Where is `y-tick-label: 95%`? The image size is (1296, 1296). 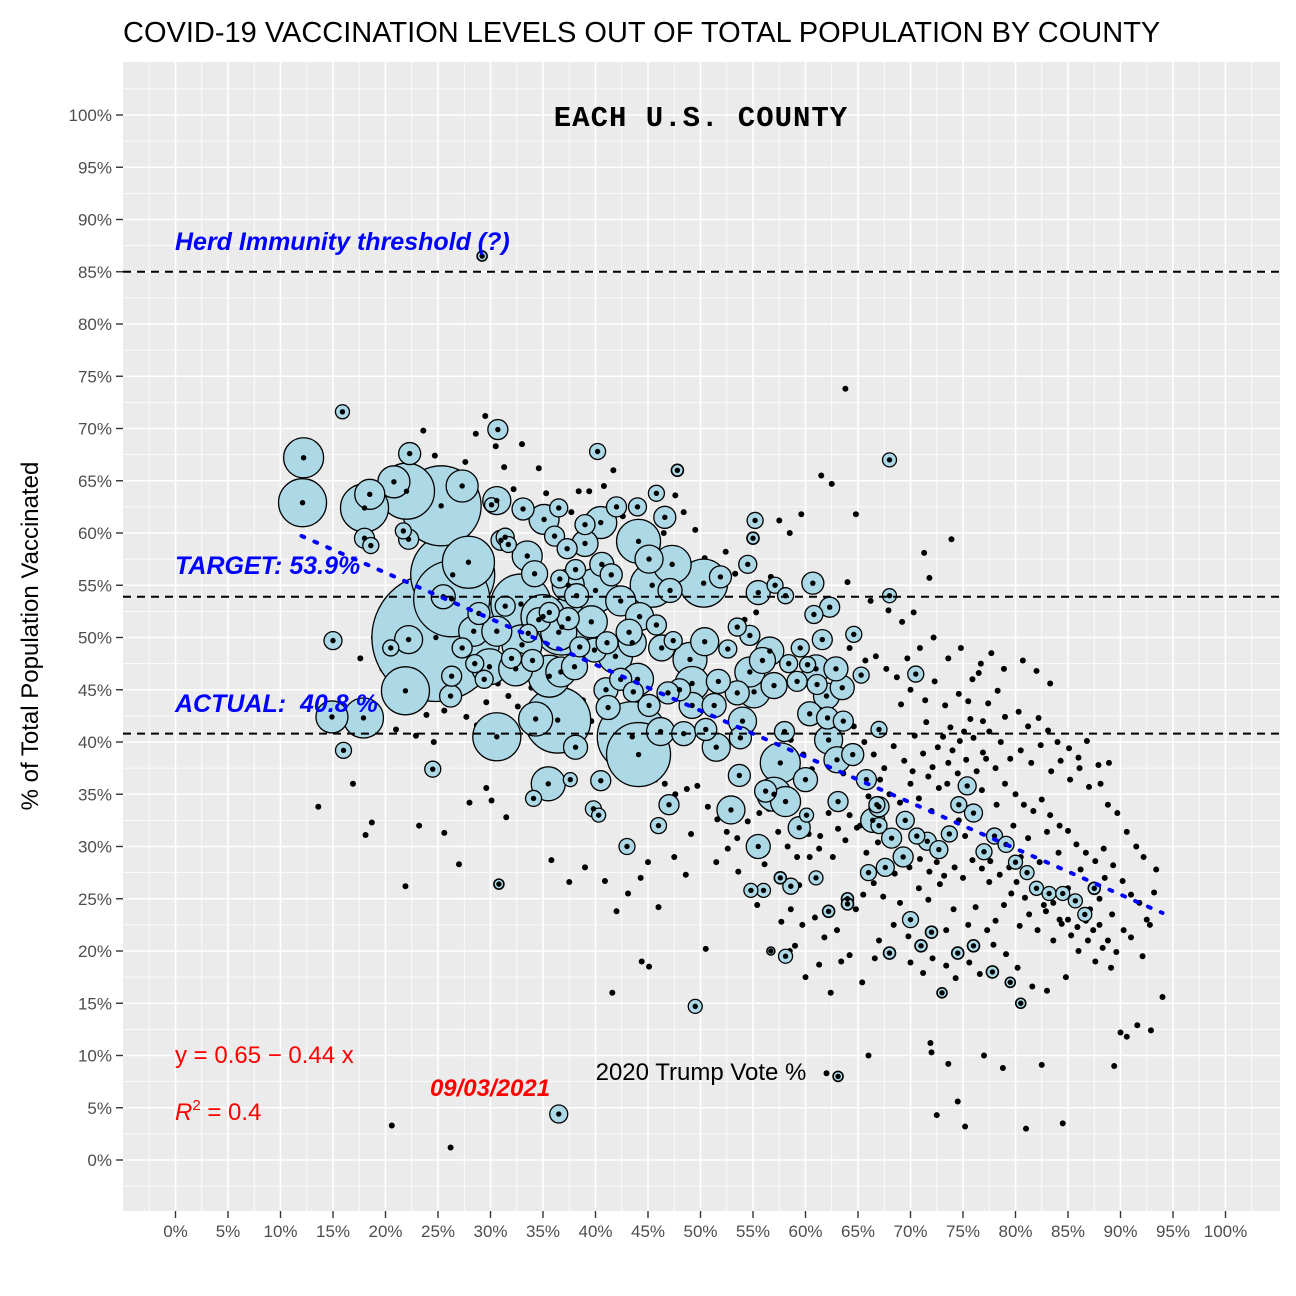
y-tick-label: 95% is located at coordinates (95, 167).